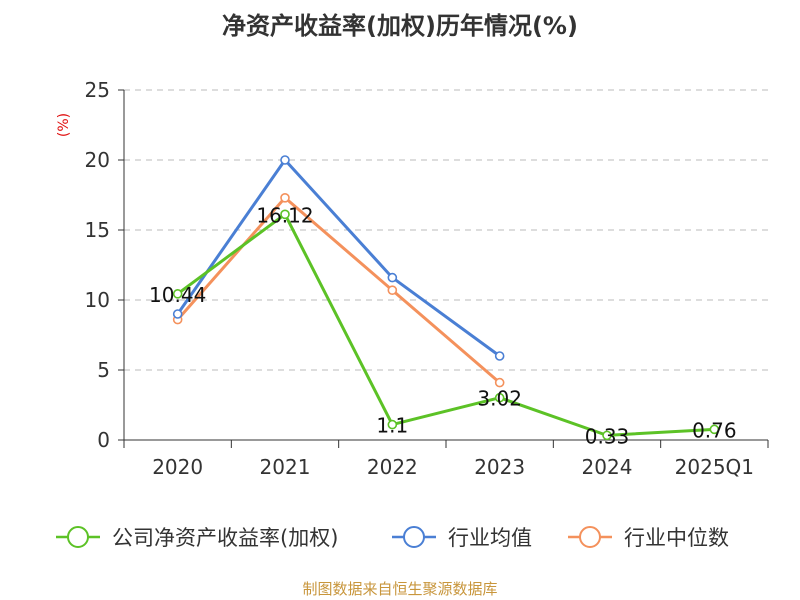 This screenshot has height=600, width=800. Describe the element at coordinates (177, 467) in the screenshot. I see `x-tick-label: 2020` at that location.